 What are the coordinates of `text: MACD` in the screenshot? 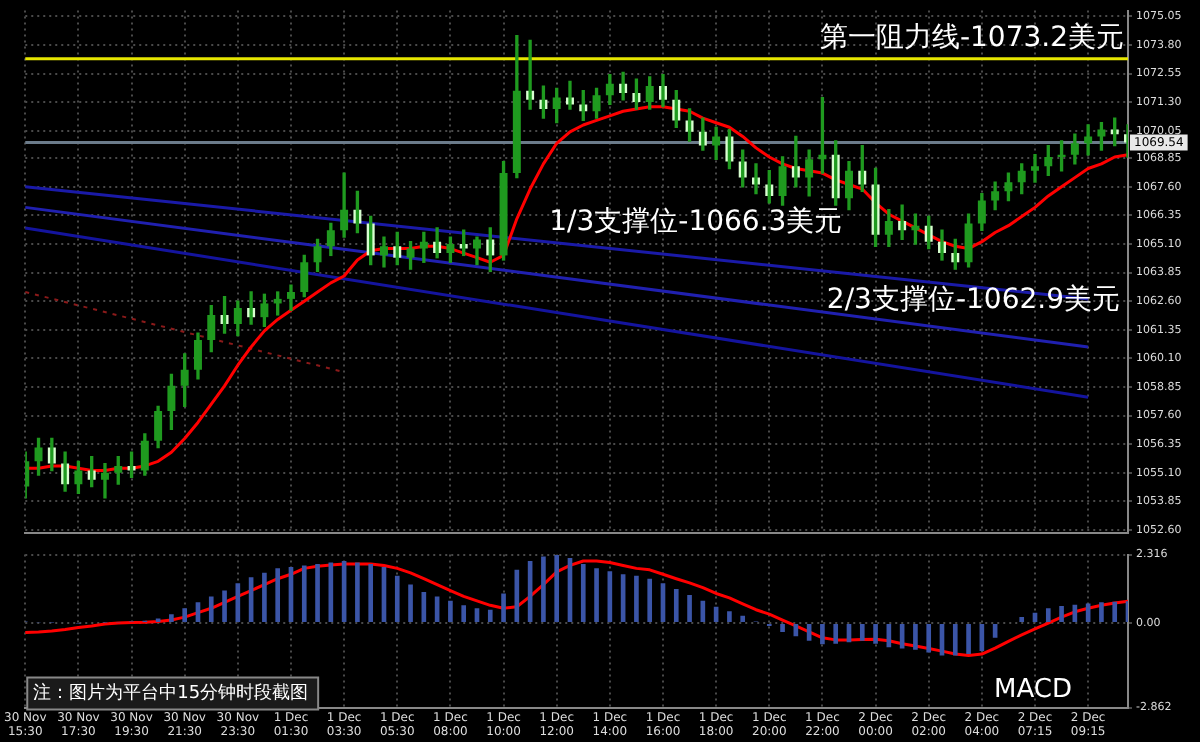 It's located at (1033, 690).